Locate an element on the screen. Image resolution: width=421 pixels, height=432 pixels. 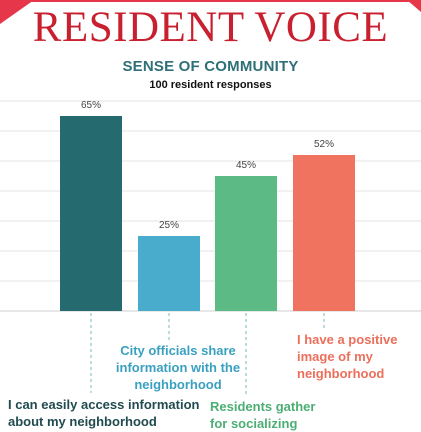
category-label-residents-gather: Residents gather for socializing is located at coordinates (263, 415).